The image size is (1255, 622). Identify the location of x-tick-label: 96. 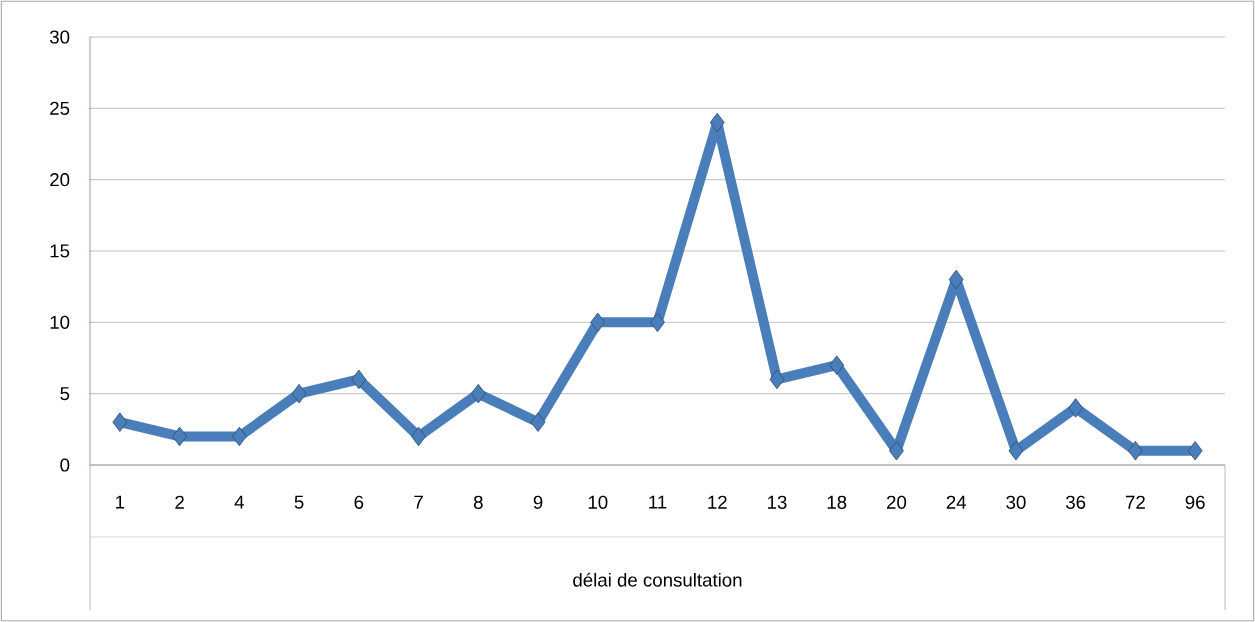
(1195, 502).